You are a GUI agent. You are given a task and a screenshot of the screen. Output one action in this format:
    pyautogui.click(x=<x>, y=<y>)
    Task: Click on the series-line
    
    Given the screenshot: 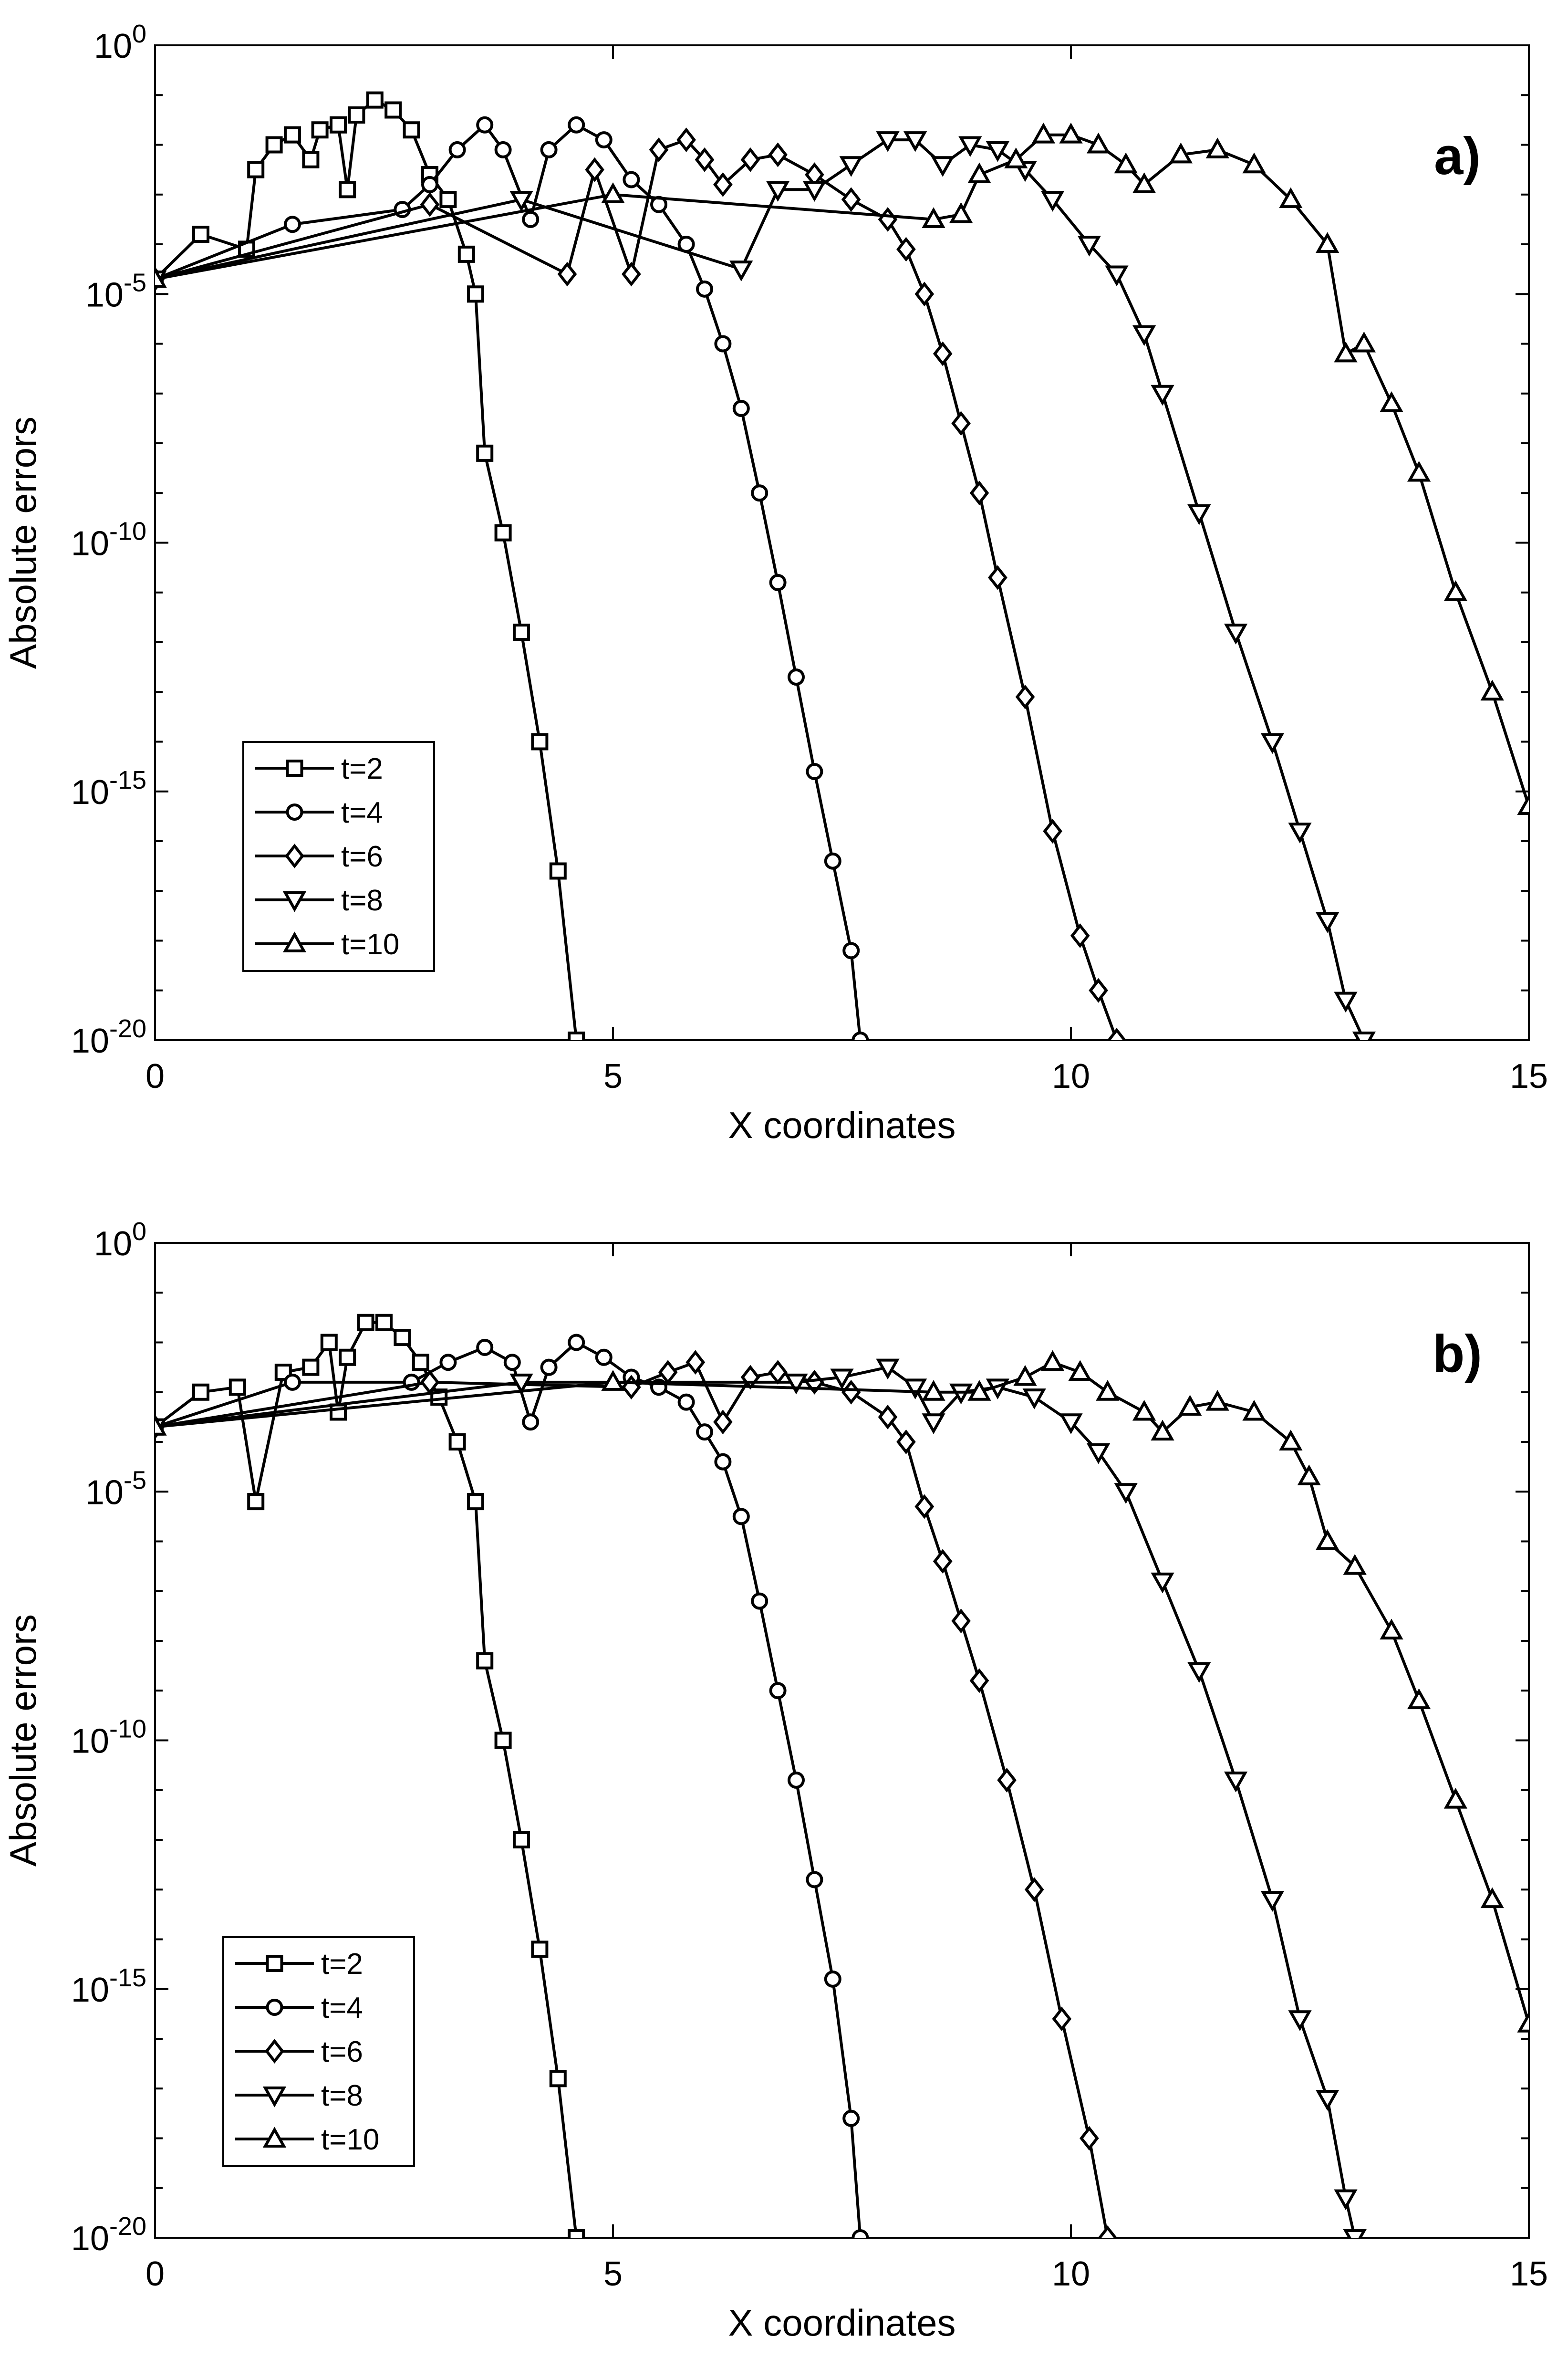 What is the action you would take?
    pyautogui.click(x=366, y=1779)
    